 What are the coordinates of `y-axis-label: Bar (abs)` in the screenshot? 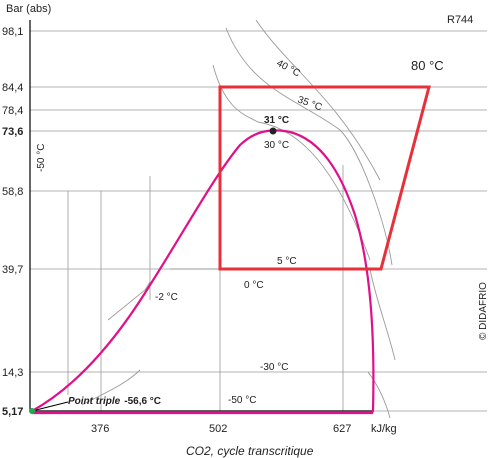 It's located at (28, 9).